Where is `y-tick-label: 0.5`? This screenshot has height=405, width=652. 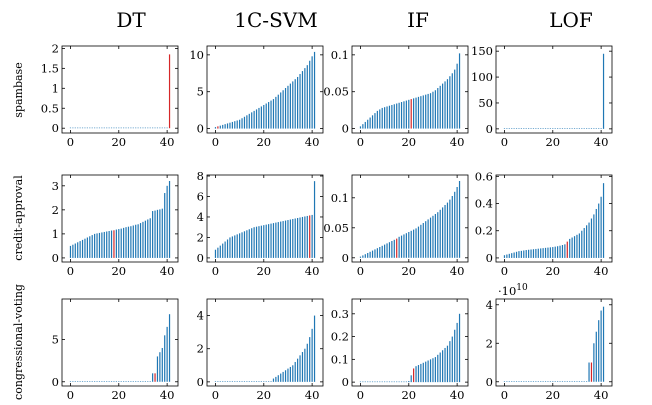 y-tick-label: 0.5 is located at coordinates (50, 108).